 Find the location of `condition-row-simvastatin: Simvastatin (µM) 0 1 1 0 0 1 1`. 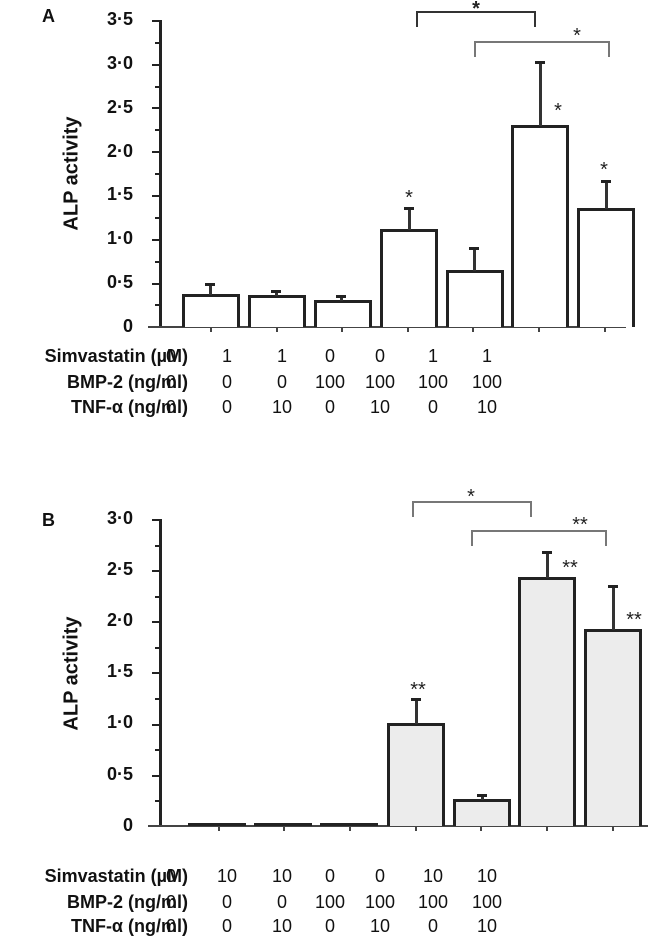

condition-row-simvastatin: Simvastatin (µM) 0 1 1 0 0 1 1 is located at coordinates (329, 358).